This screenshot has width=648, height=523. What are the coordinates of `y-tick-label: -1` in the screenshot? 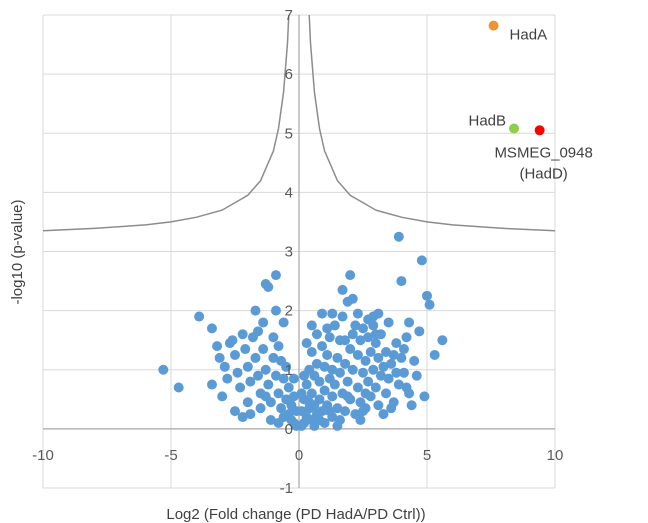 It's located at (286, 488).